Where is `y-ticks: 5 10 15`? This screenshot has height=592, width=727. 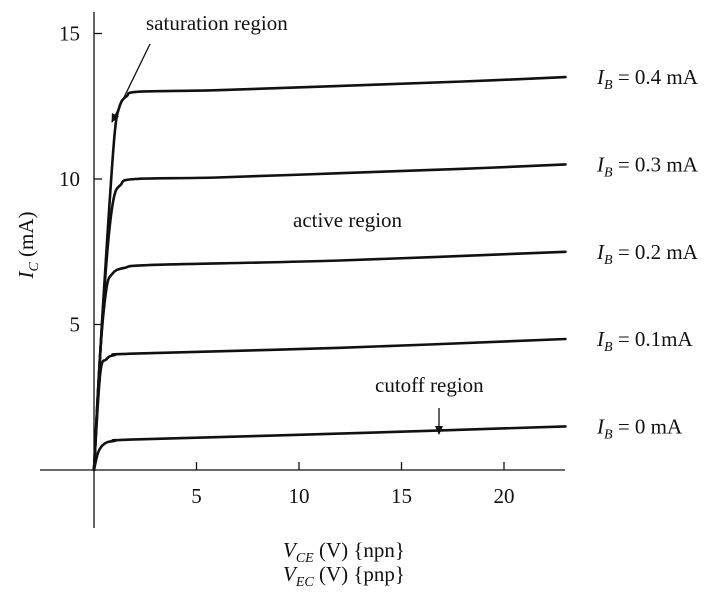
y-ticks: 5 10 15 is located at coordinates (80, 179).